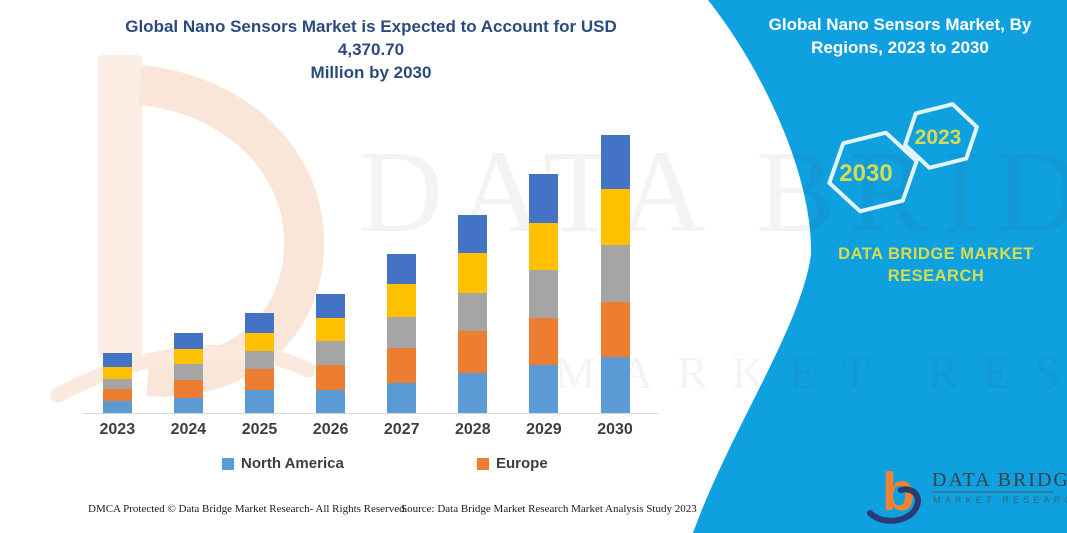 Image resolution: width=1067 pixels, height=533 pixels. Describe the element at coordinates (401, 429) in the screenshot. I see `x-axis-label: 2027` at that location.